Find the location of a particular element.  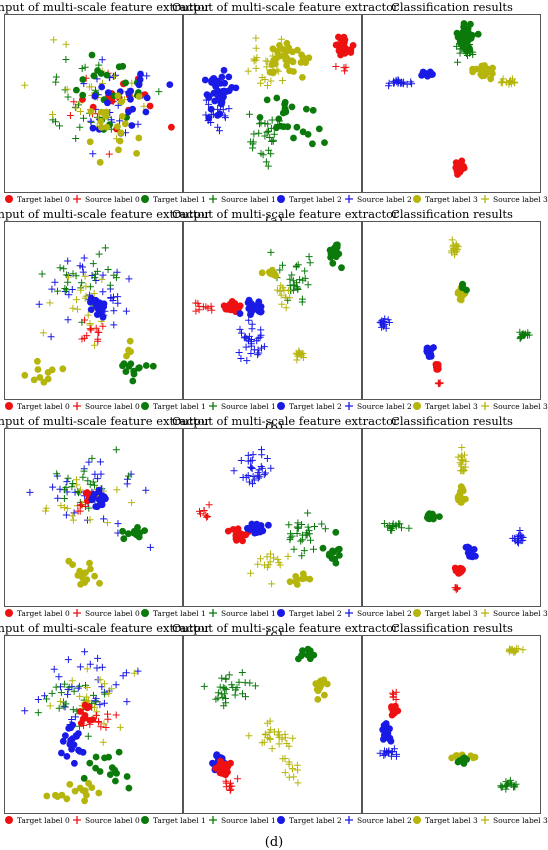

panel-title: Input of multi-scale feature extractor is located at coordinates (105, 628).